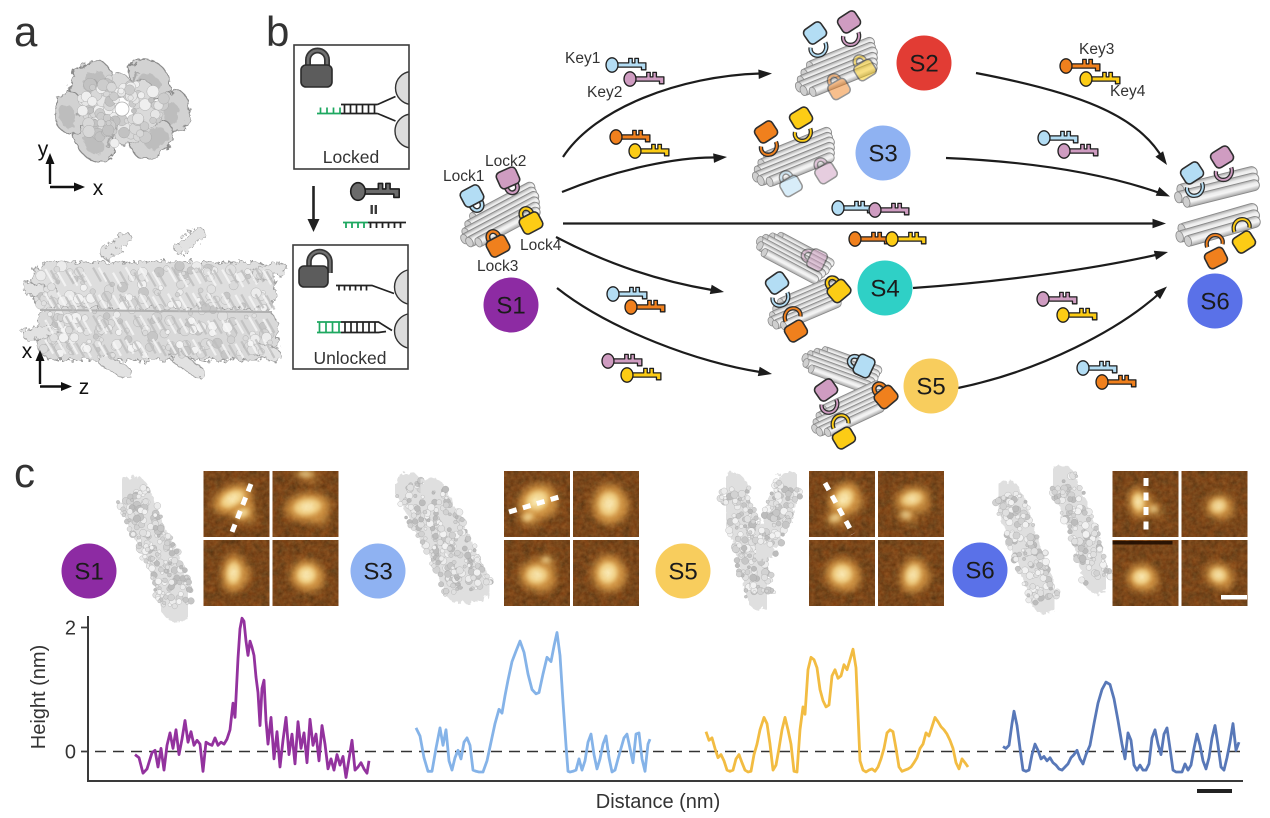 This screenshot has height=818, width=1270. What do you see at coordinates (497, 266) in the screenshot?
I see `svg-text: Lock3` at bounding box center [497, 266].